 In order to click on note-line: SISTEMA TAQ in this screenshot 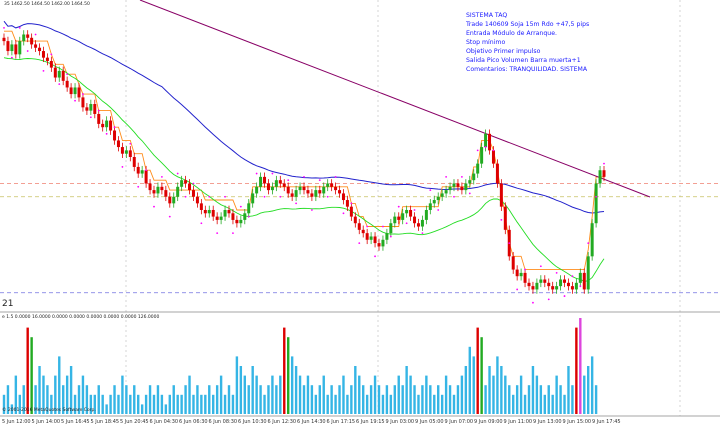, I will do `click(486, 15)`.